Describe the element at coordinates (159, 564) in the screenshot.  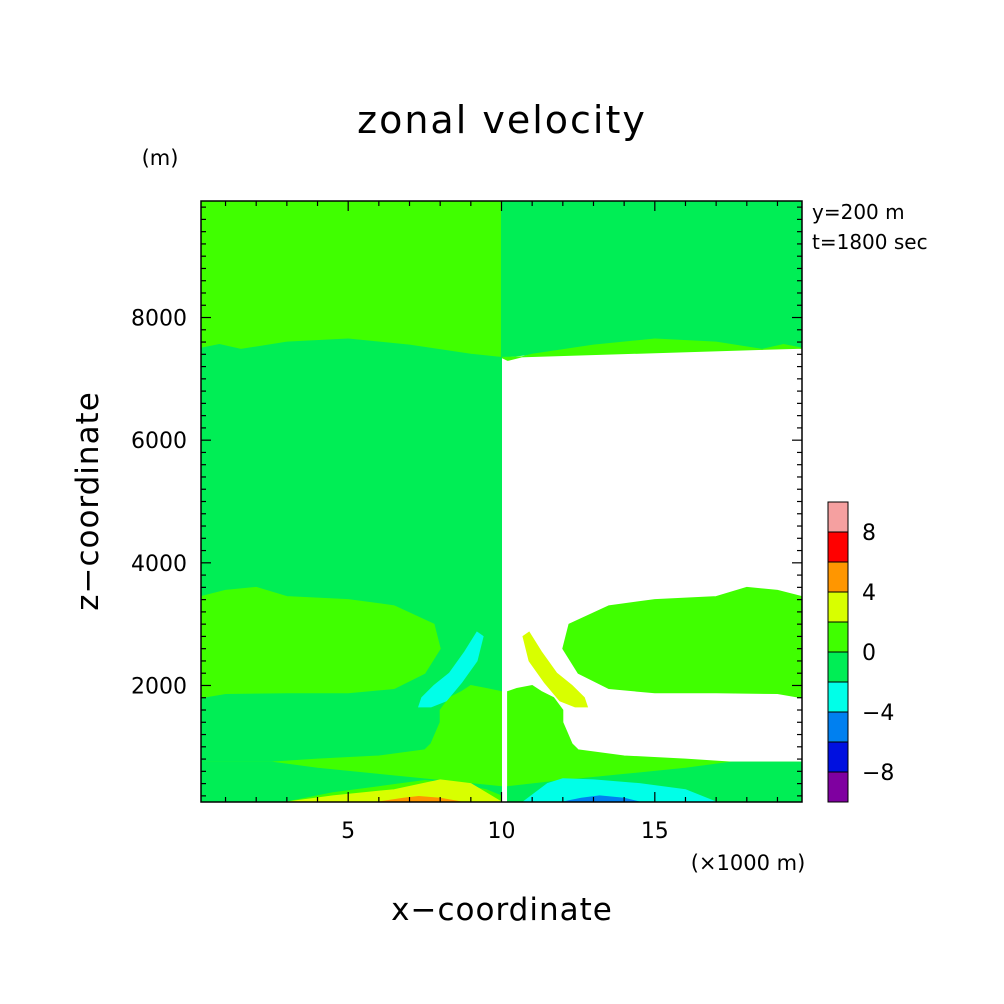
I see `y-tick-label: 4000` at that location.